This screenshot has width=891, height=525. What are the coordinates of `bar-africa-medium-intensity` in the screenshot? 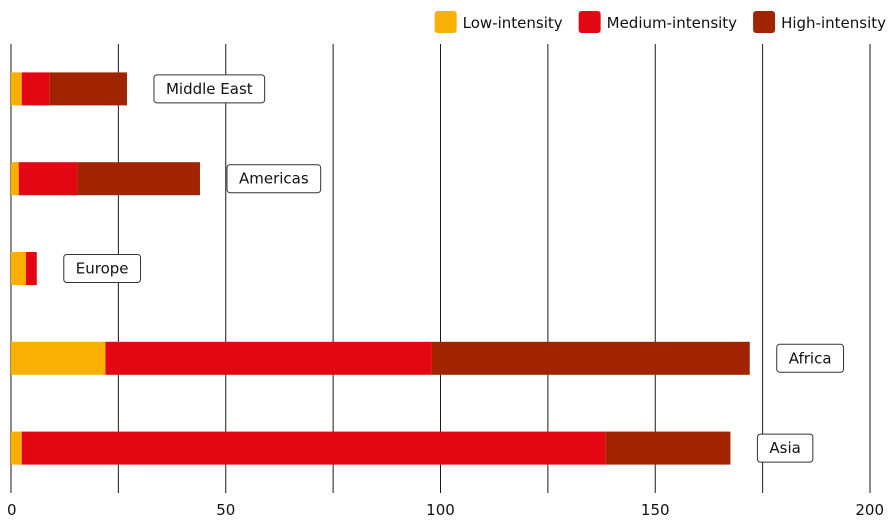 It's located at (268, 358).